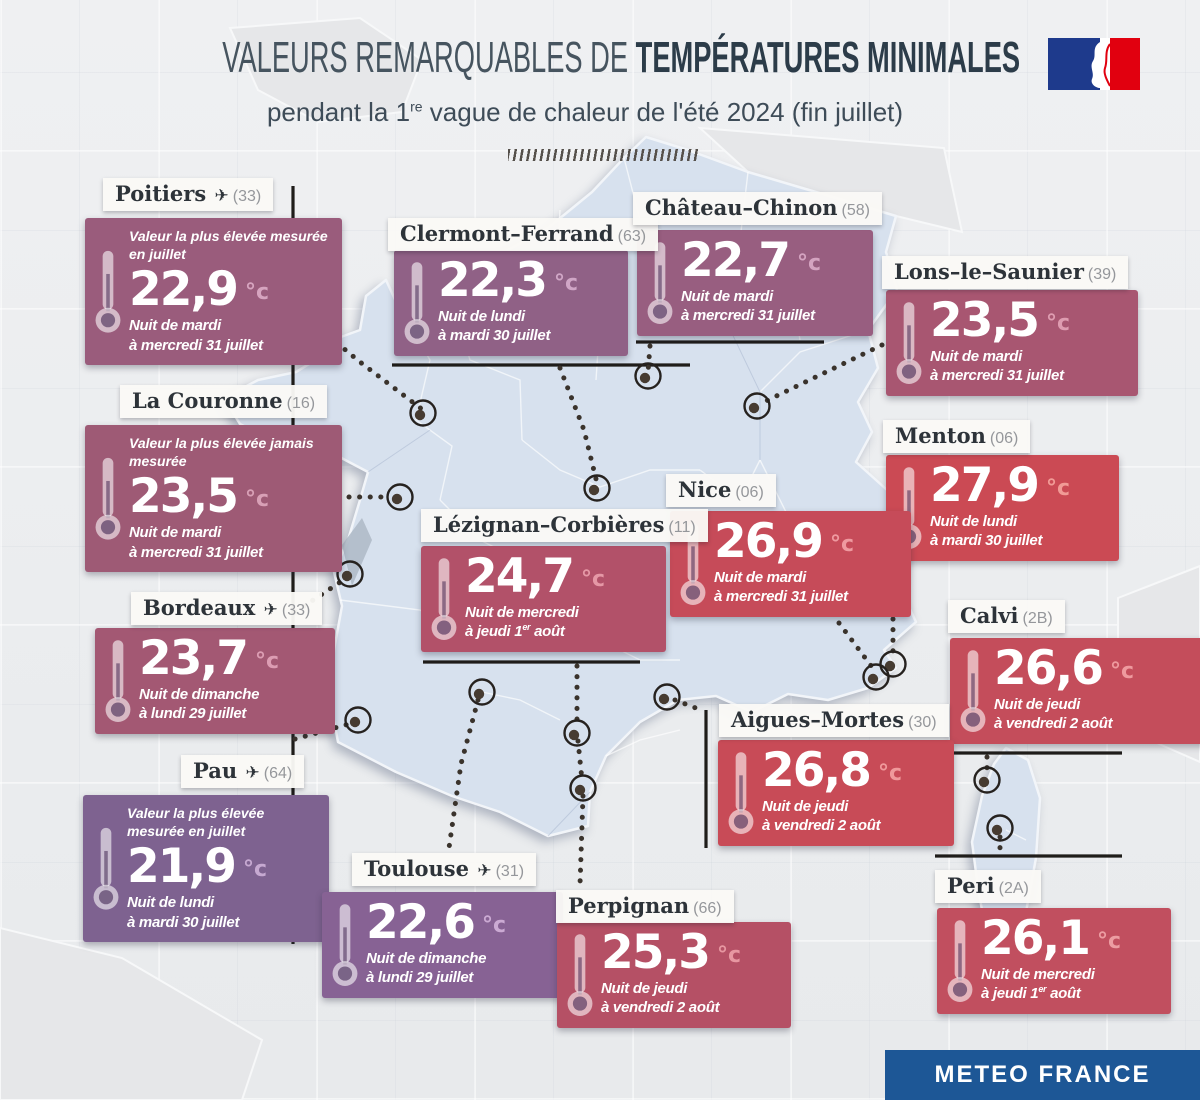 This screenshot has height=1100, width=1200. I want to click on date-range: Nuit de dimanche à lundi 29 juillet, so click(234, 705).